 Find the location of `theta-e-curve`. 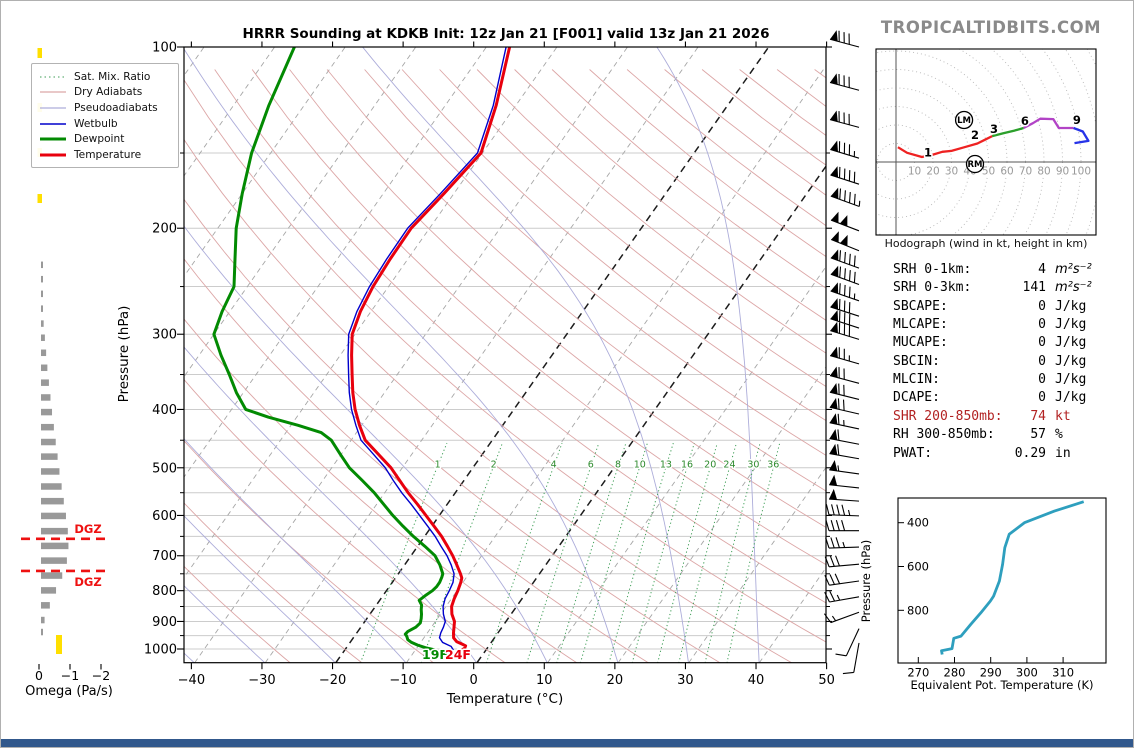

theta-e-curve is located at coordinates (1012, 577).